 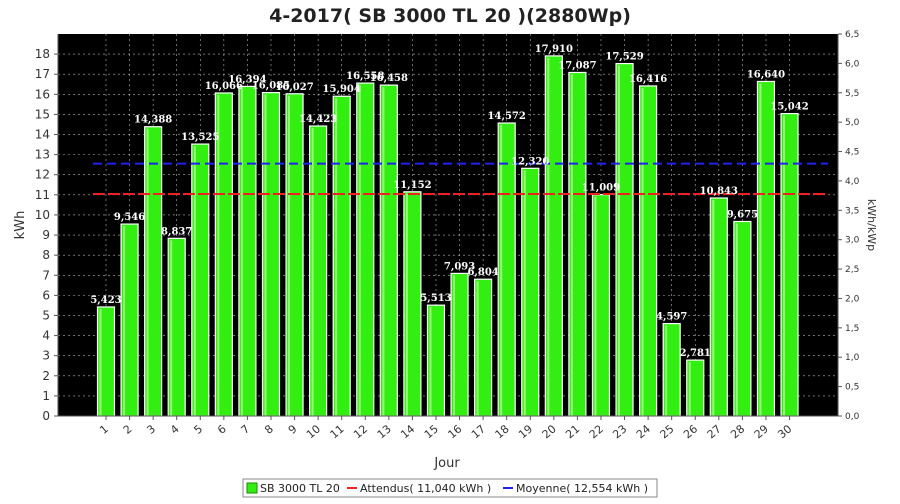 What do you see at coordinates (648, 79) in the screenshot?
I see `data-label: 16,416` at bounding box center [648, 79].